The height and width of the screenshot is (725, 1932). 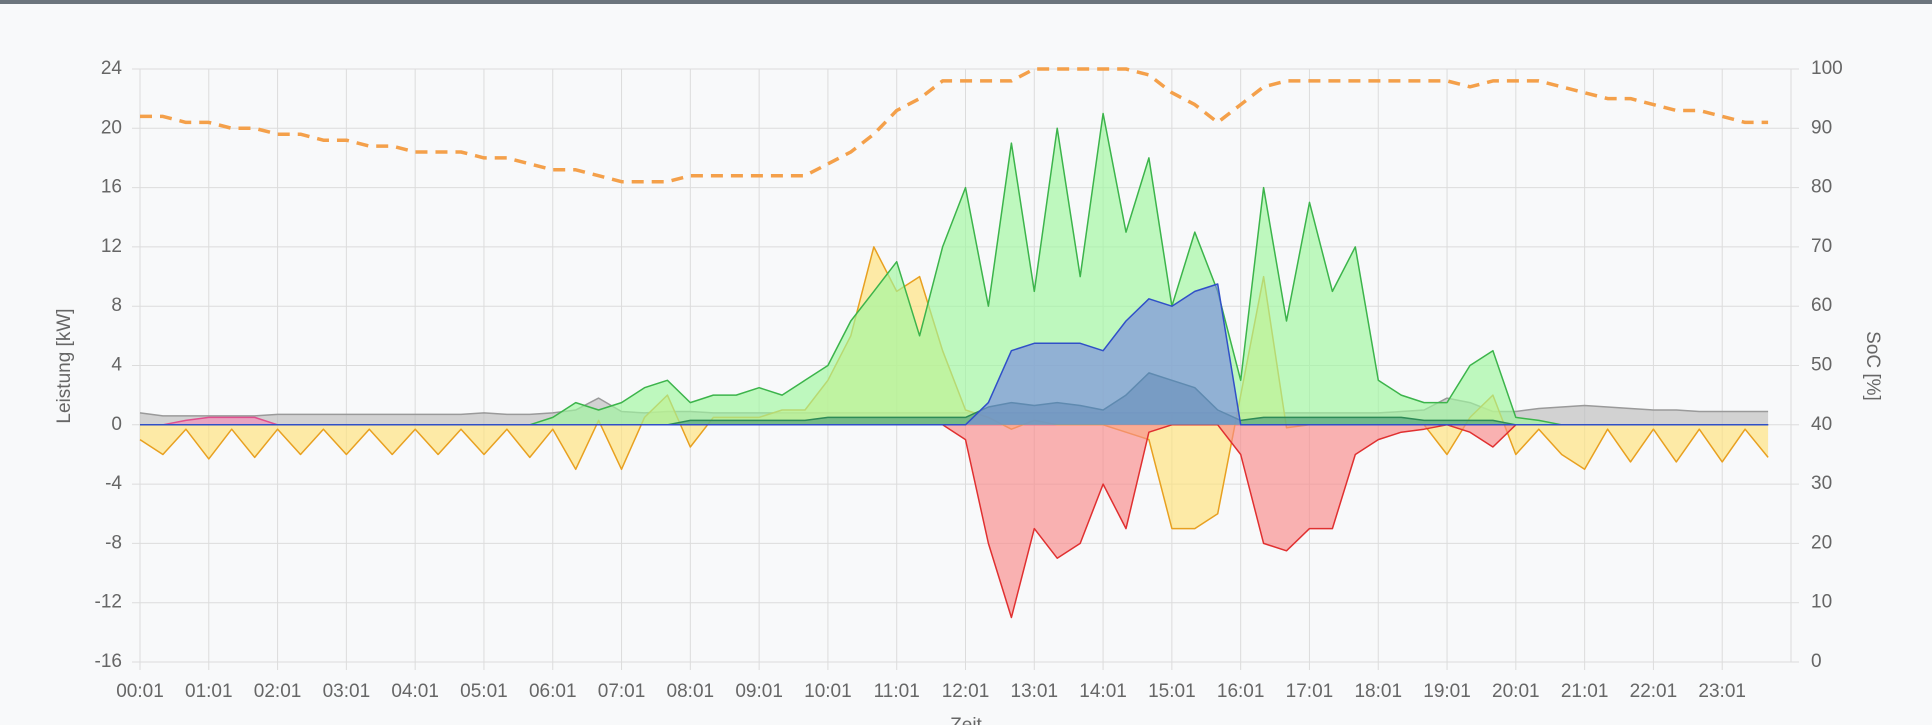 I want to click on y-tick-label: 16, so click(x=111, y=187).